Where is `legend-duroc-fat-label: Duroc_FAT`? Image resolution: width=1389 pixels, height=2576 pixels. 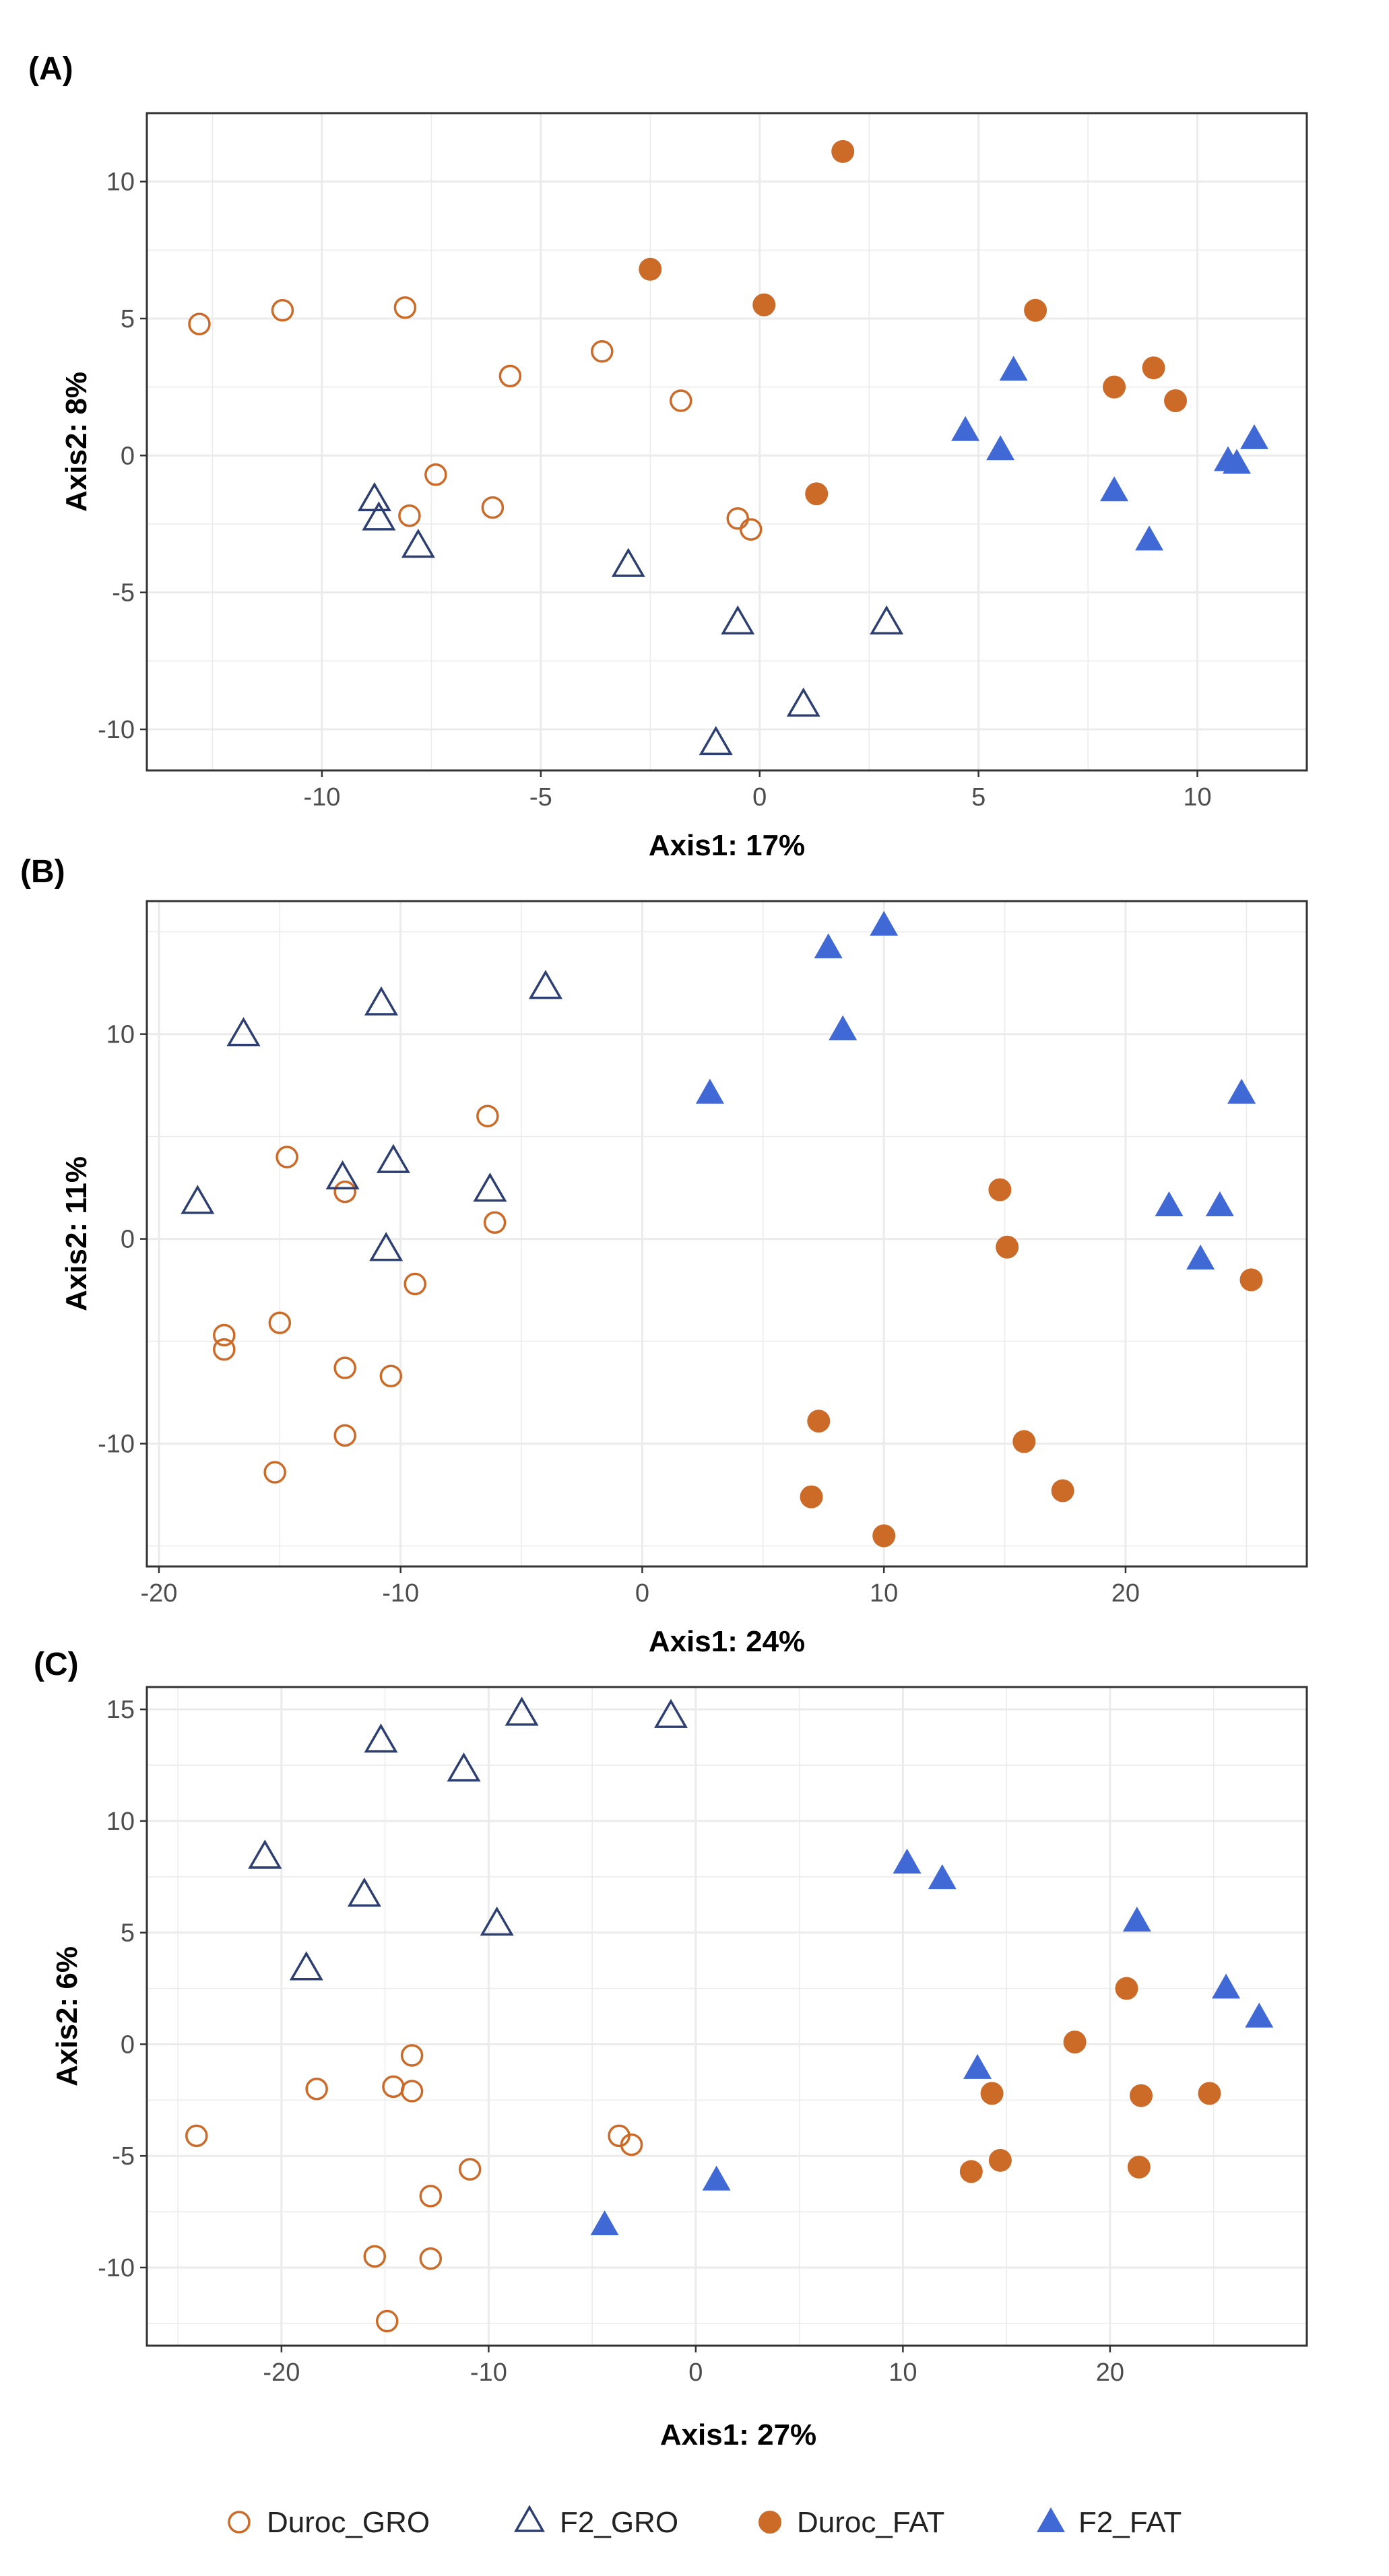 legend-duroc-fat-label: Duroc_FAT is located at coordinates (870, 2522).